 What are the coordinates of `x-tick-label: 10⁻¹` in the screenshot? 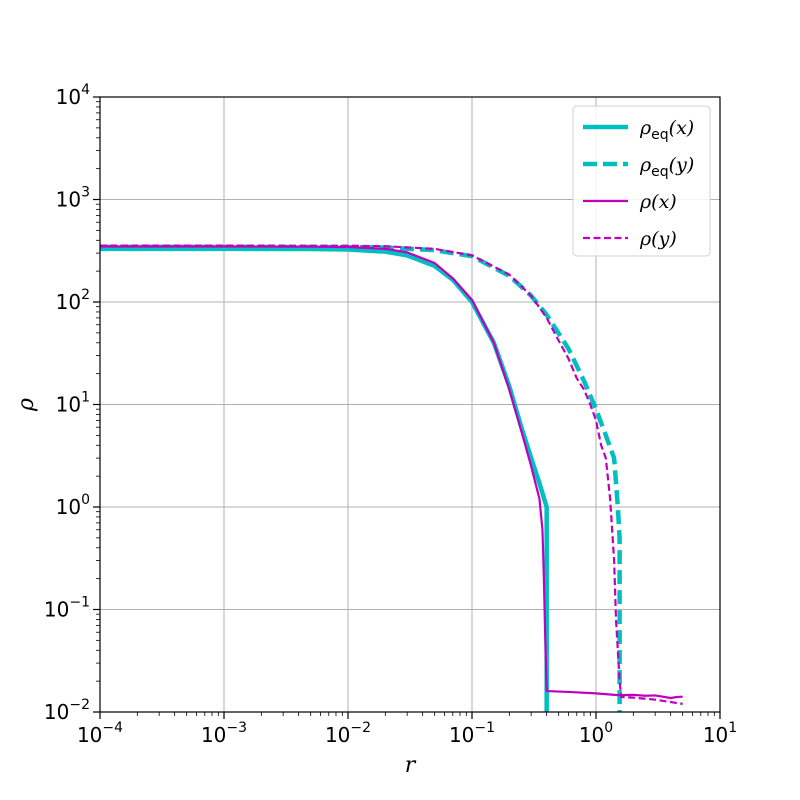 It's located at (472, 733).